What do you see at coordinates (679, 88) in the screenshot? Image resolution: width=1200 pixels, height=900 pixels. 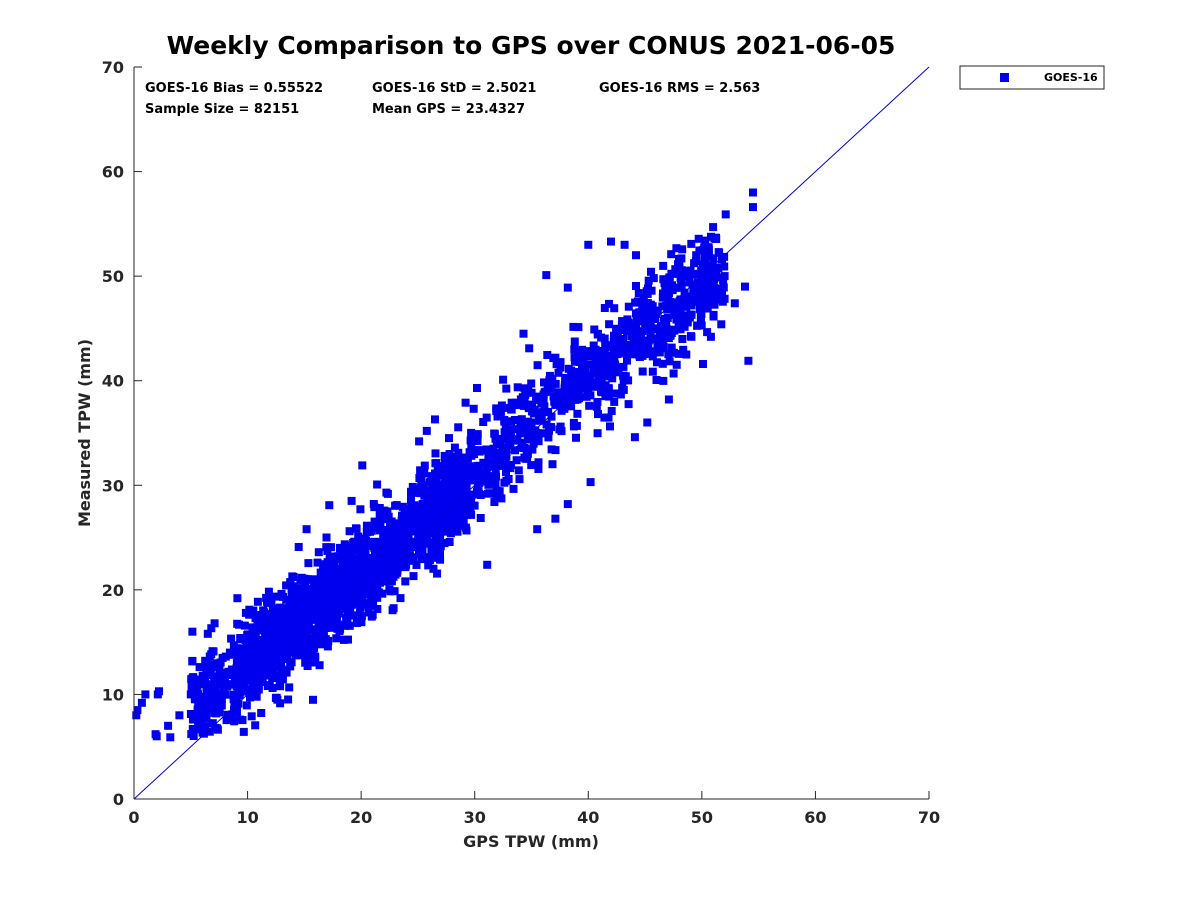 I see `stat-rms: GOES-16 RMS = 2.563` at bounding box center [679, 88].